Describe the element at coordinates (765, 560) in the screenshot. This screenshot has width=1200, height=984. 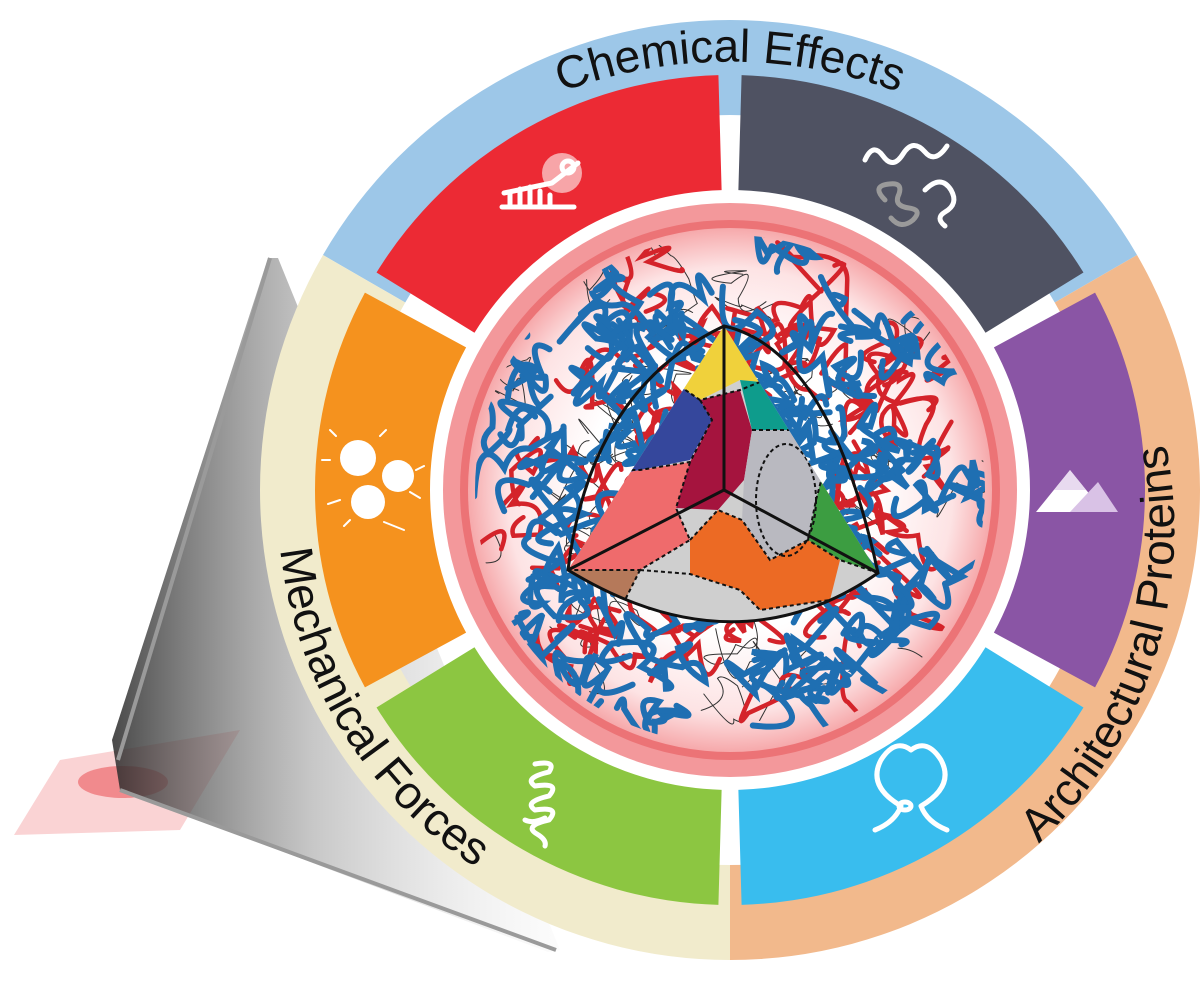
I see `territory-orange` at that location.